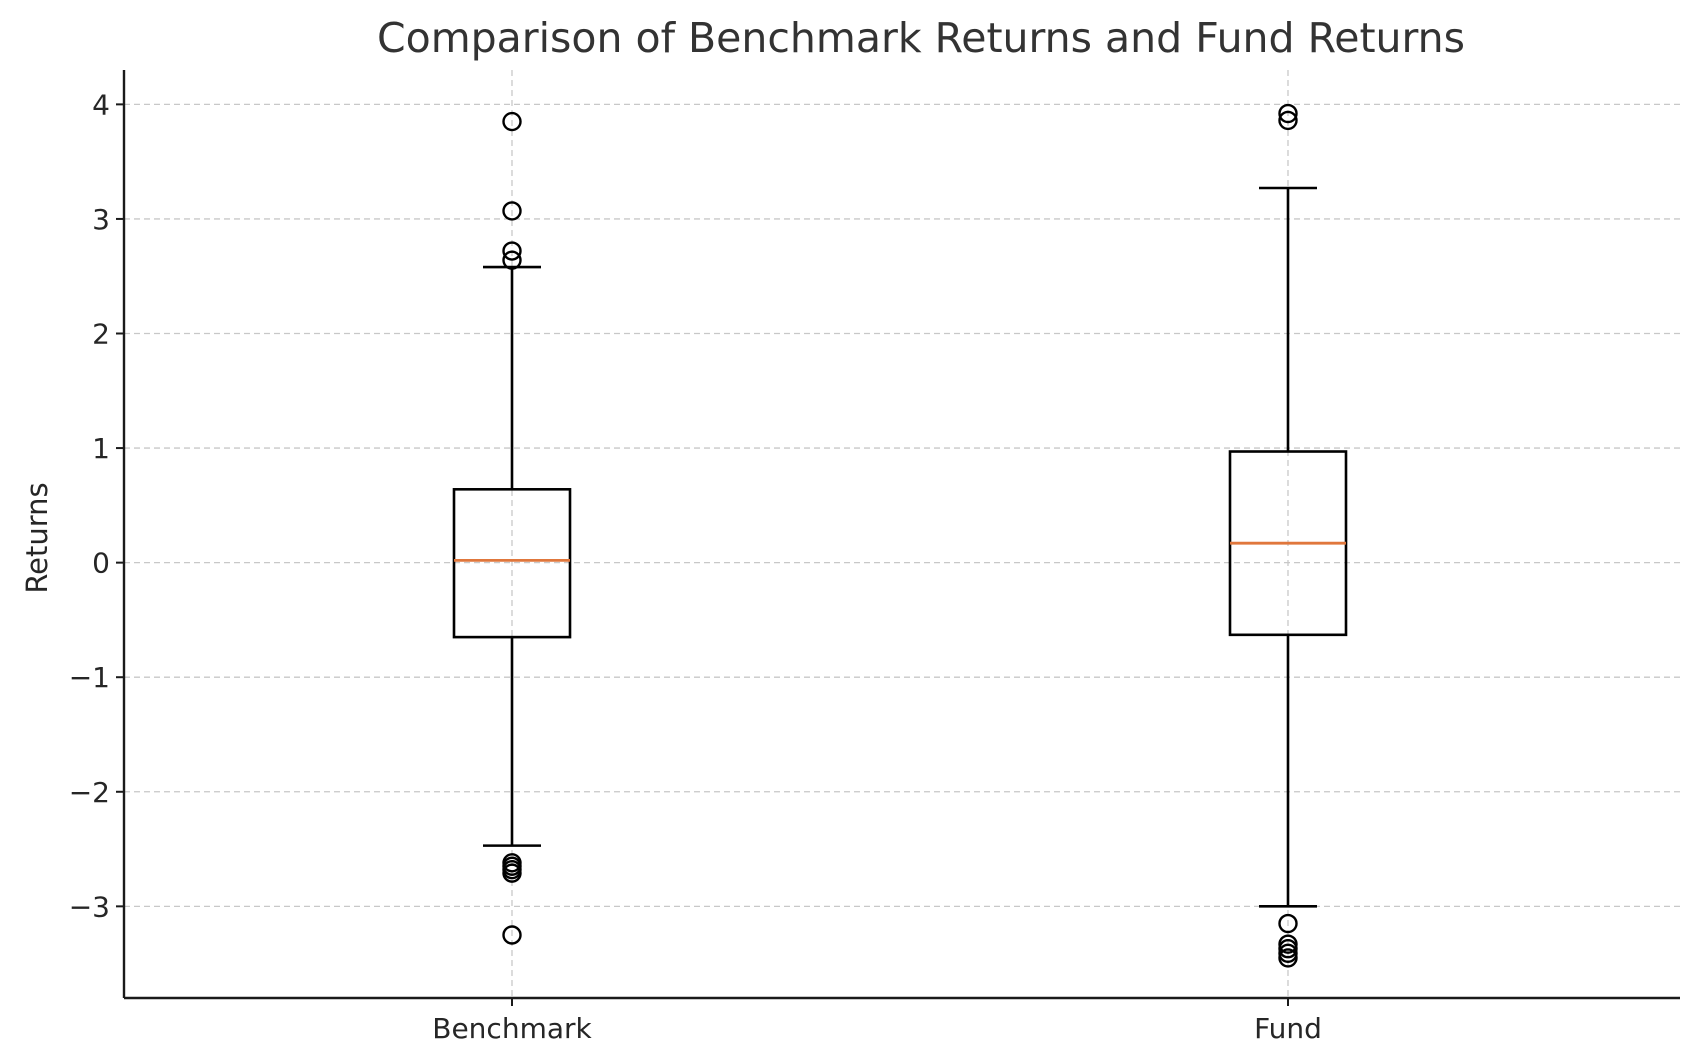  What do you see at coordinates (37, 537) in the screenshot?
I see `y-axis-label: Returns` at bounding box center [37, 537].